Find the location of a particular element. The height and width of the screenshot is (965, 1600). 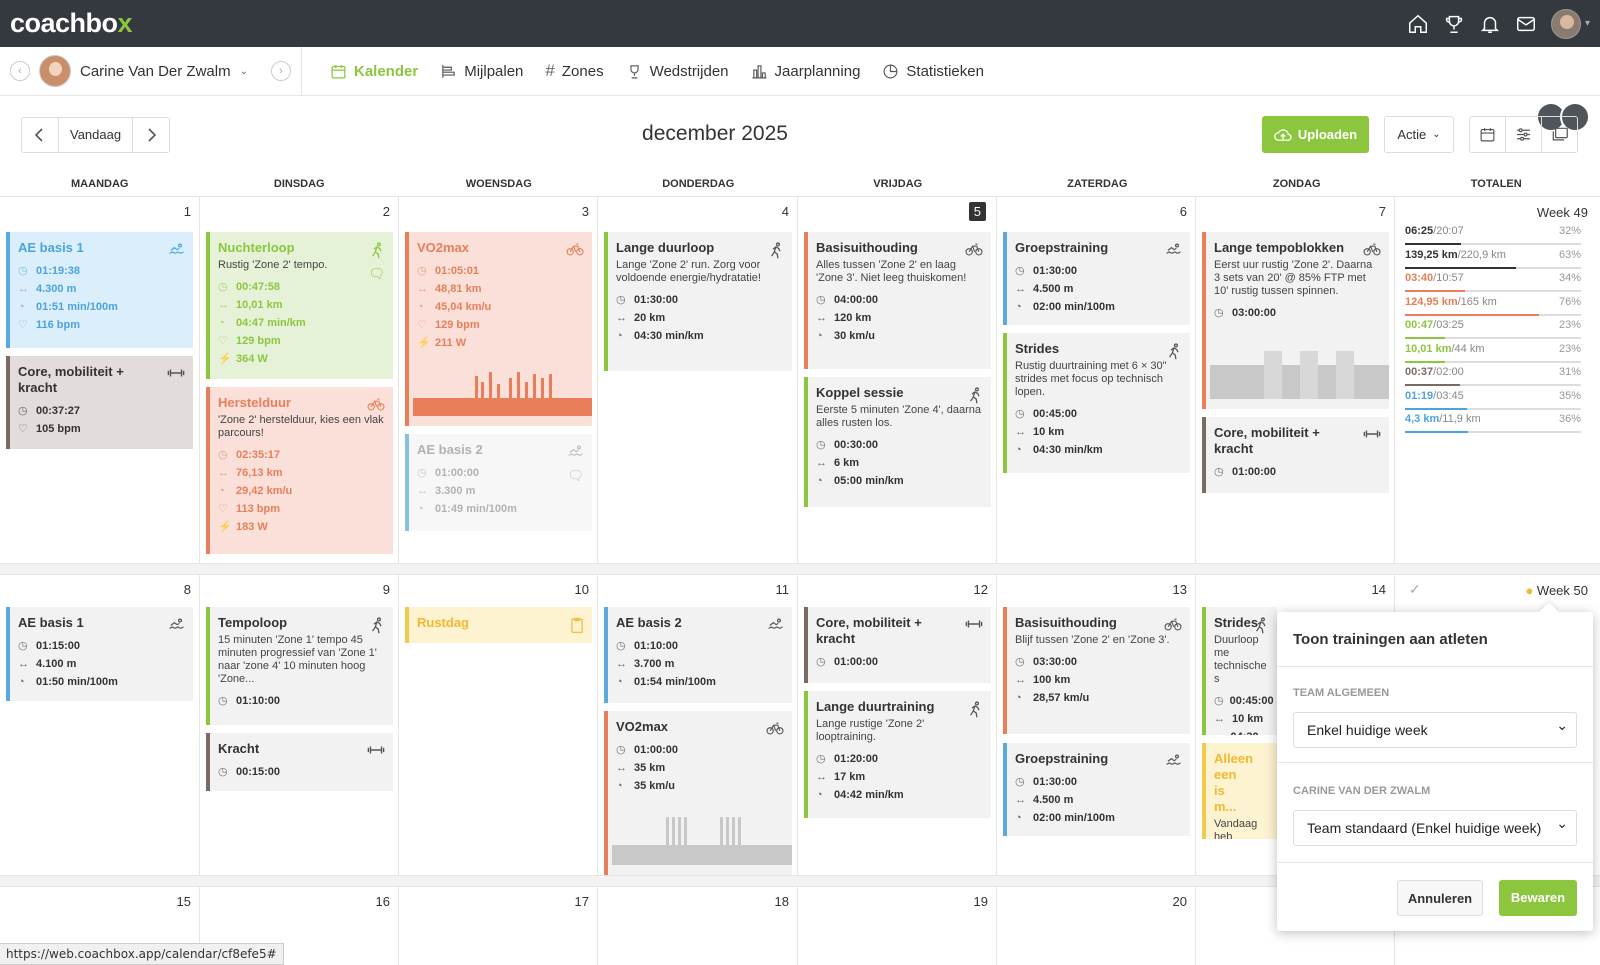

day-cell: 11 is located at coordinates (698, 725).